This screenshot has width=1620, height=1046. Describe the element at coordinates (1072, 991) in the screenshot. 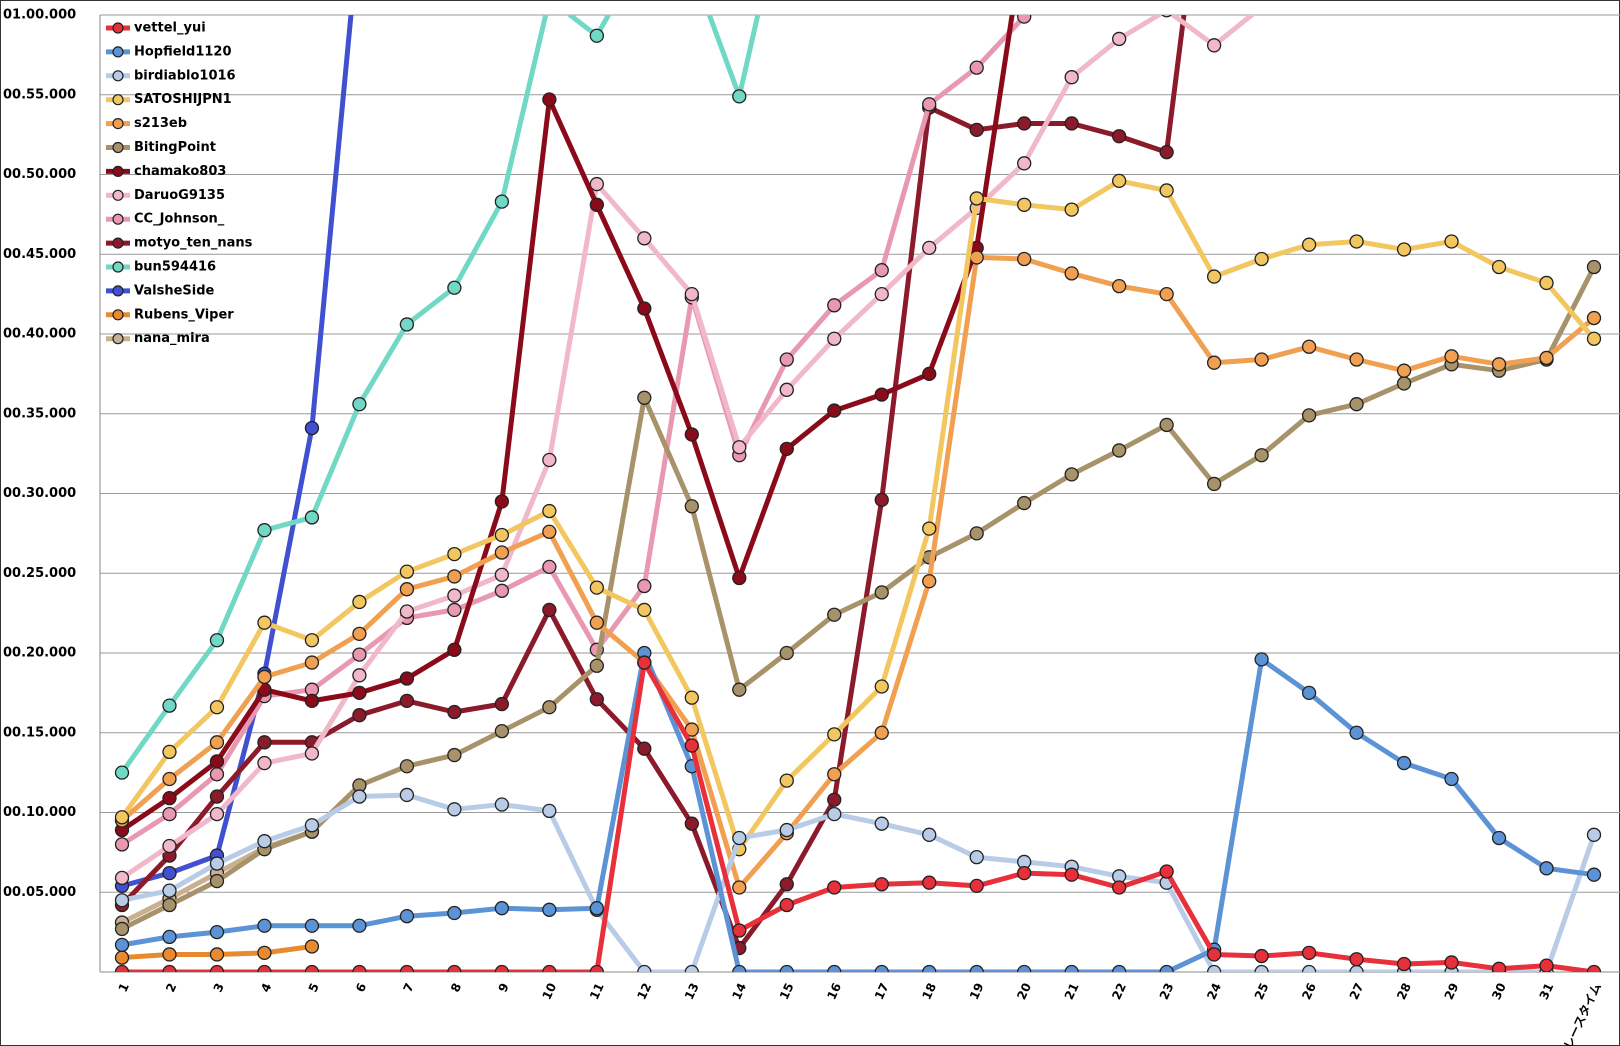

I see `x-tick-label: 21` at that location.